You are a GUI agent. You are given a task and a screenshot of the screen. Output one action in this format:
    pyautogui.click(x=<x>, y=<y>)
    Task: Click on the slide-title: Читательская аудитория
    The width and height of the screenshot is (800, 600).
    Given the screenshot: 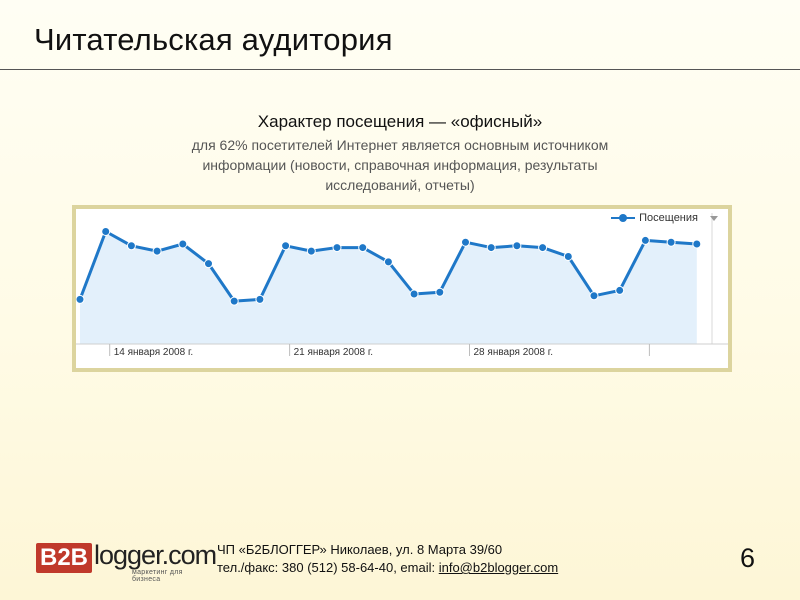 What is the action you would take?
    pyautogui.click(x=213, y=39)
    